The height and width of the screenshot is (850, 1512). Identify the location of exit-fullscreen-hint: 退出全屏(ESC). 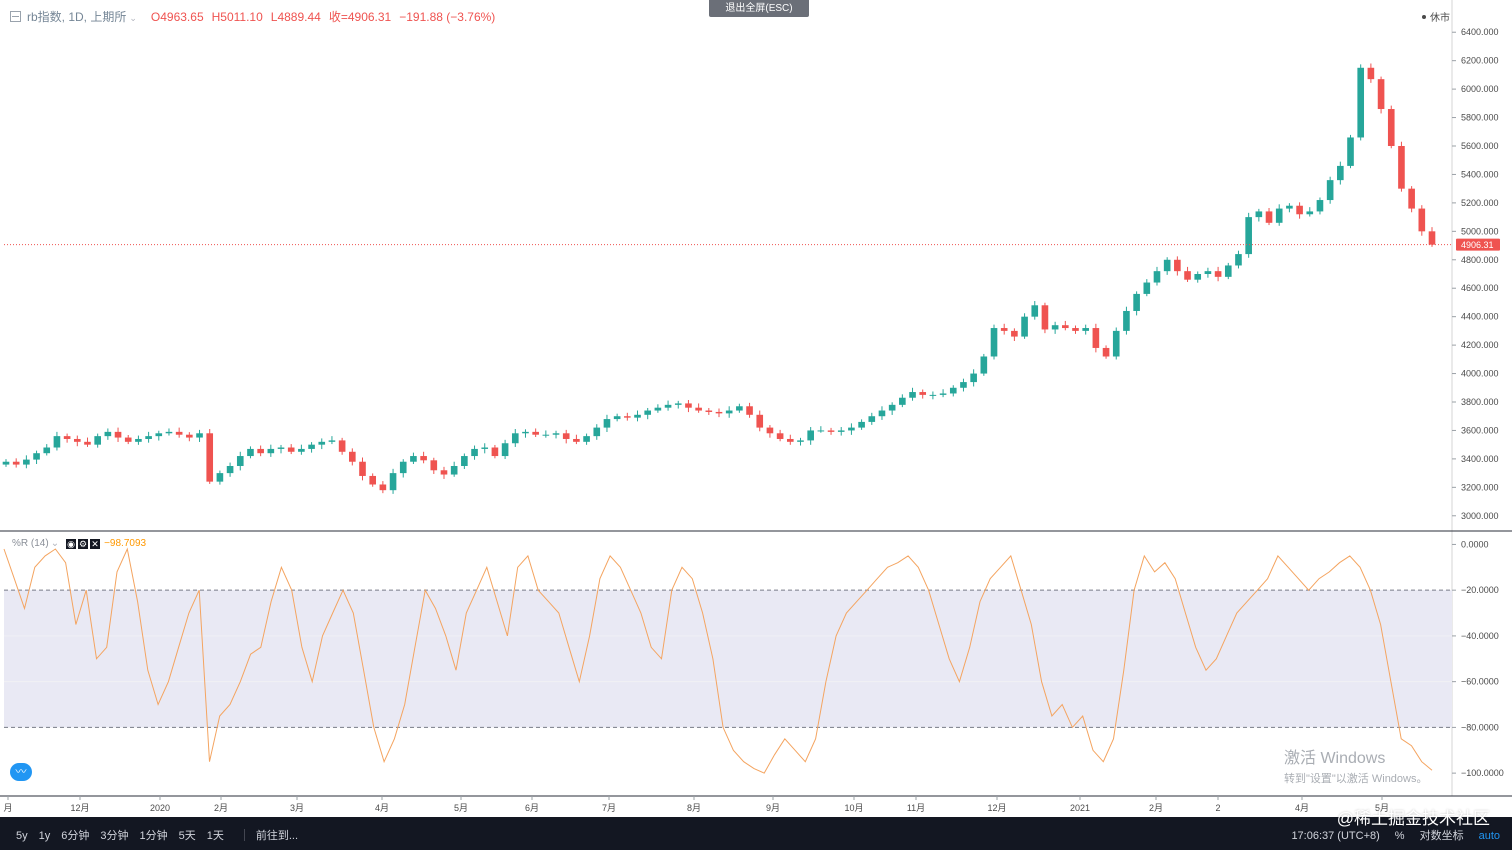
(759, 8).